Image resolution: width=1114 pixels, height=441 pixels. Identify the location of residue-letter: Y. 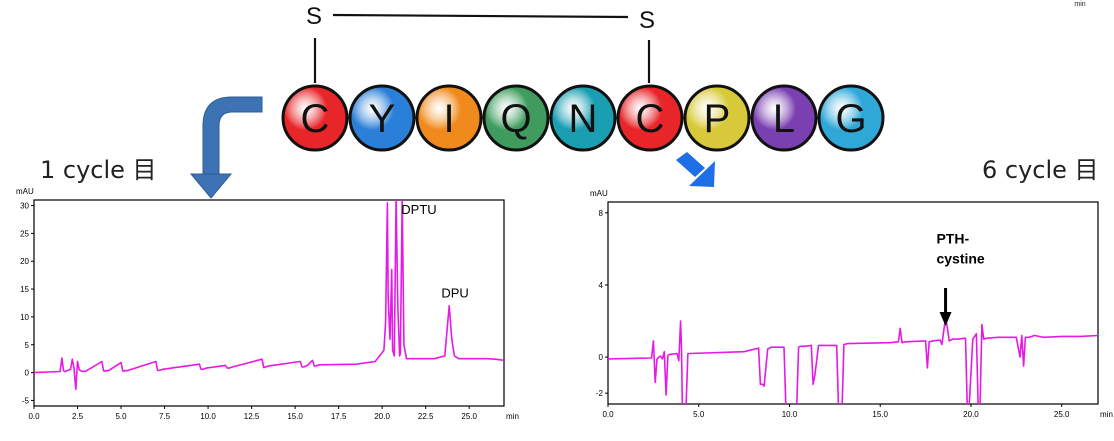
(382, 119).